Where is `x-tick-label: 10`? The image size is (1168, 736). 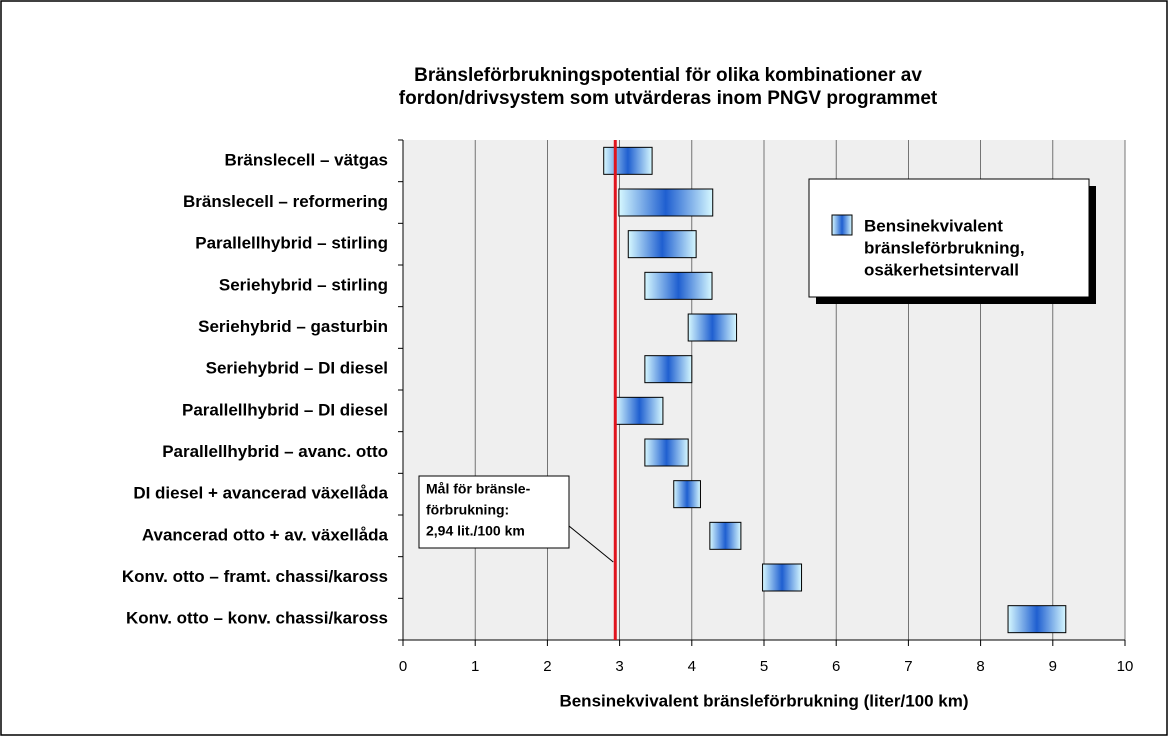 x-tick-label: 10 is located at coordinates (1125, 666).